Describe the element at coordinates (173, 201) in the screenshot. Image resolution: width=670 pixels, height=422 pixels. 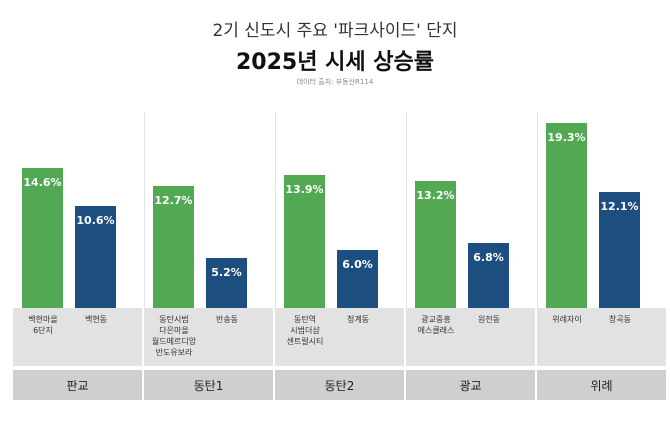
I see `value-label: 12.7%` at that location.